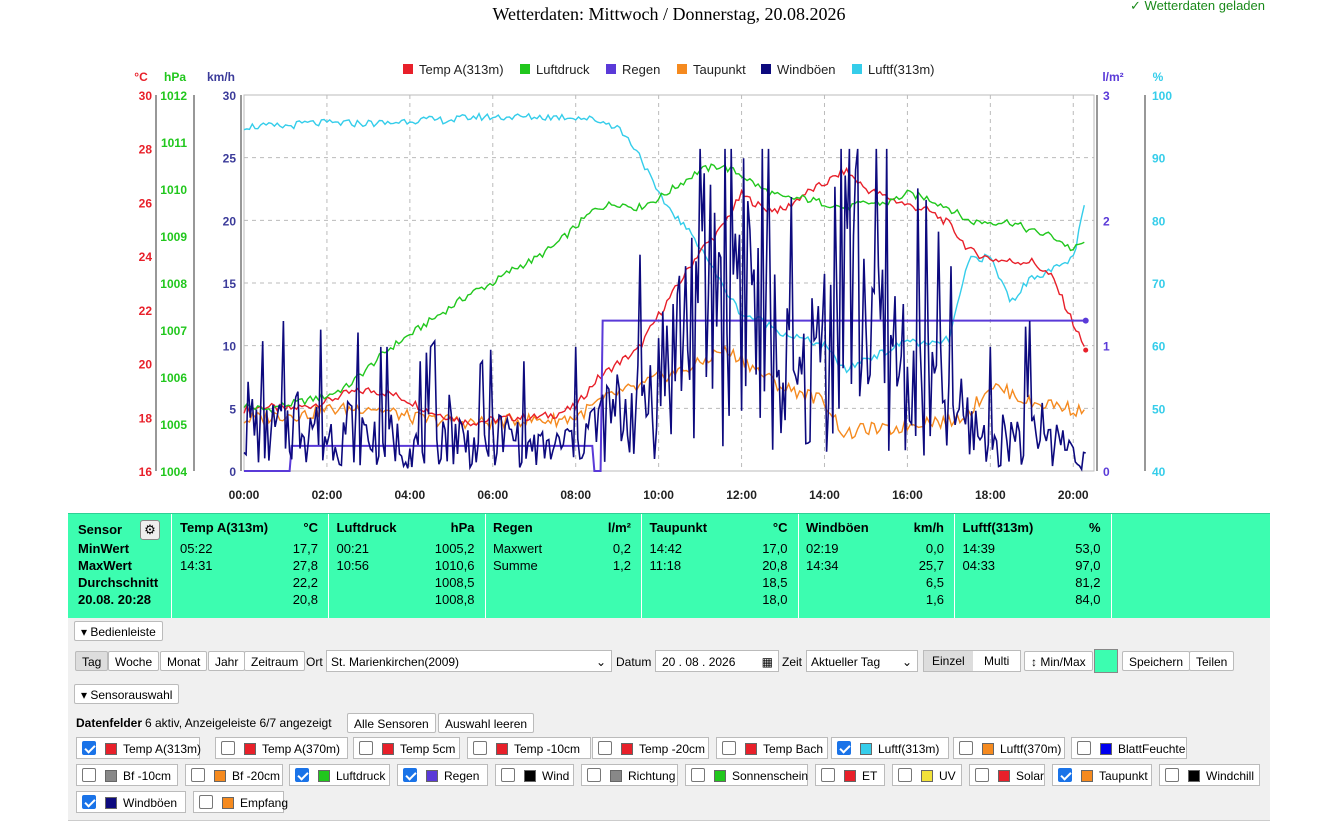 The image size is (1320, 830). What do you see at coordinates (600, 662) in the screenshot?
I see `chevron-down-icon: ⌄` at bounding box center [600, 662].